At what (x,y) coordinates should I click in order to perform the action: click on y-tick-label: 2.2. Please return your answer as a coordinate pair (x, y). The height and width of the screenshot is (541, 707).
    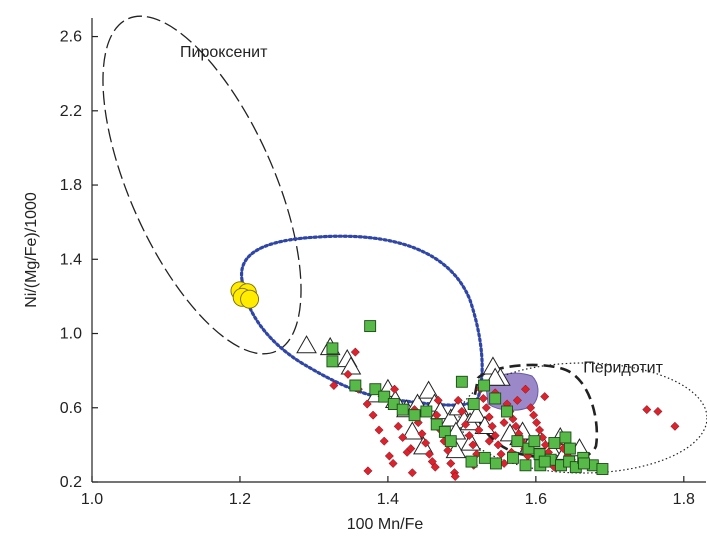
    Looking at the image, I should click on (71, 111).